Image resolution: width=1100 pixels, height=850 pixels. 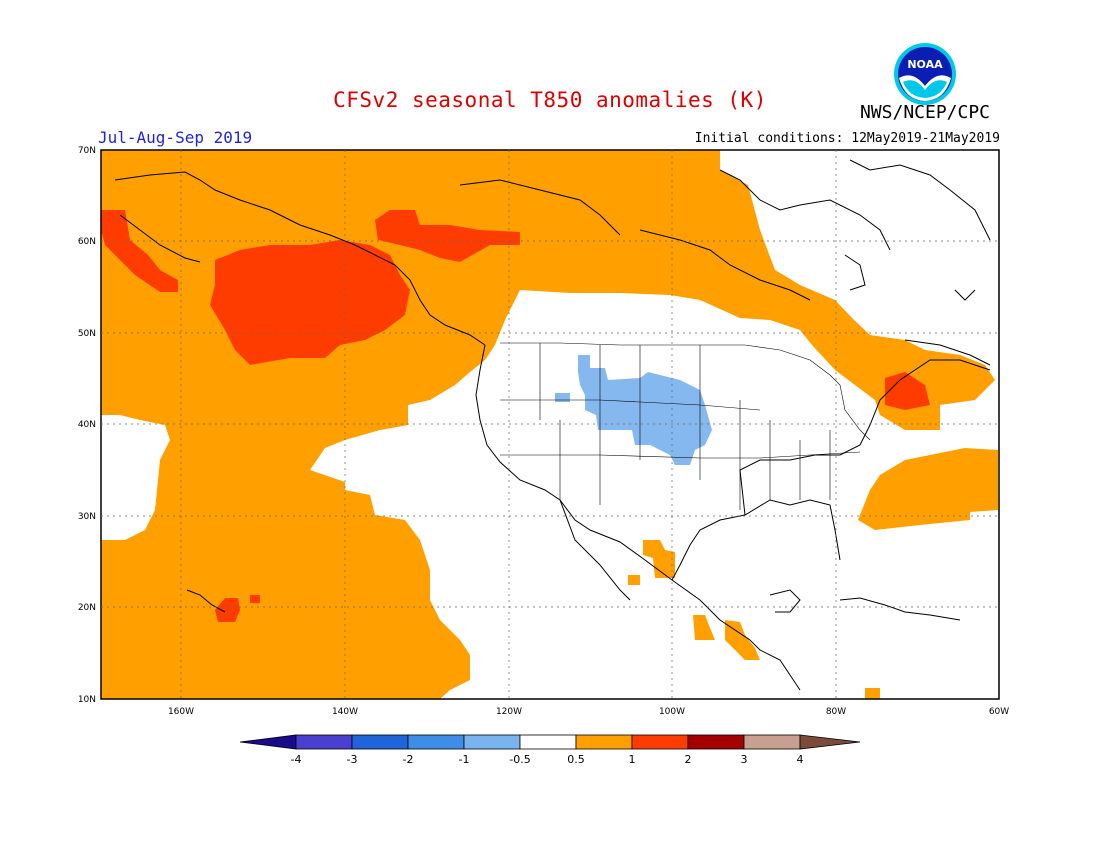 I want to click on lat-label-60n: 60N, so click(x=87, y=242).